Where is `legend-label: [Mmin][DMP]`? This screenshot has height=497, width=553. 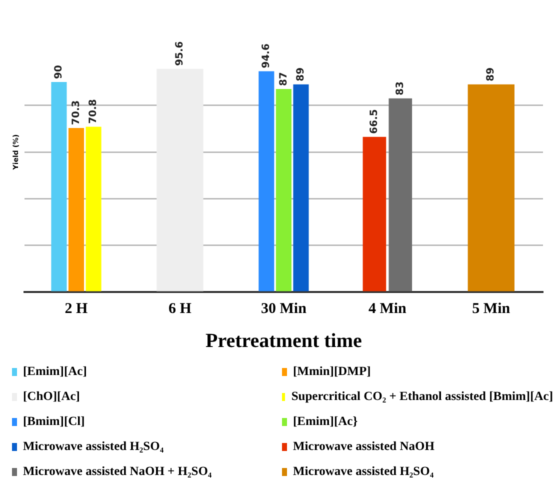 legend-label: [Mmin][DMP] is located at coordinates (332, 371).